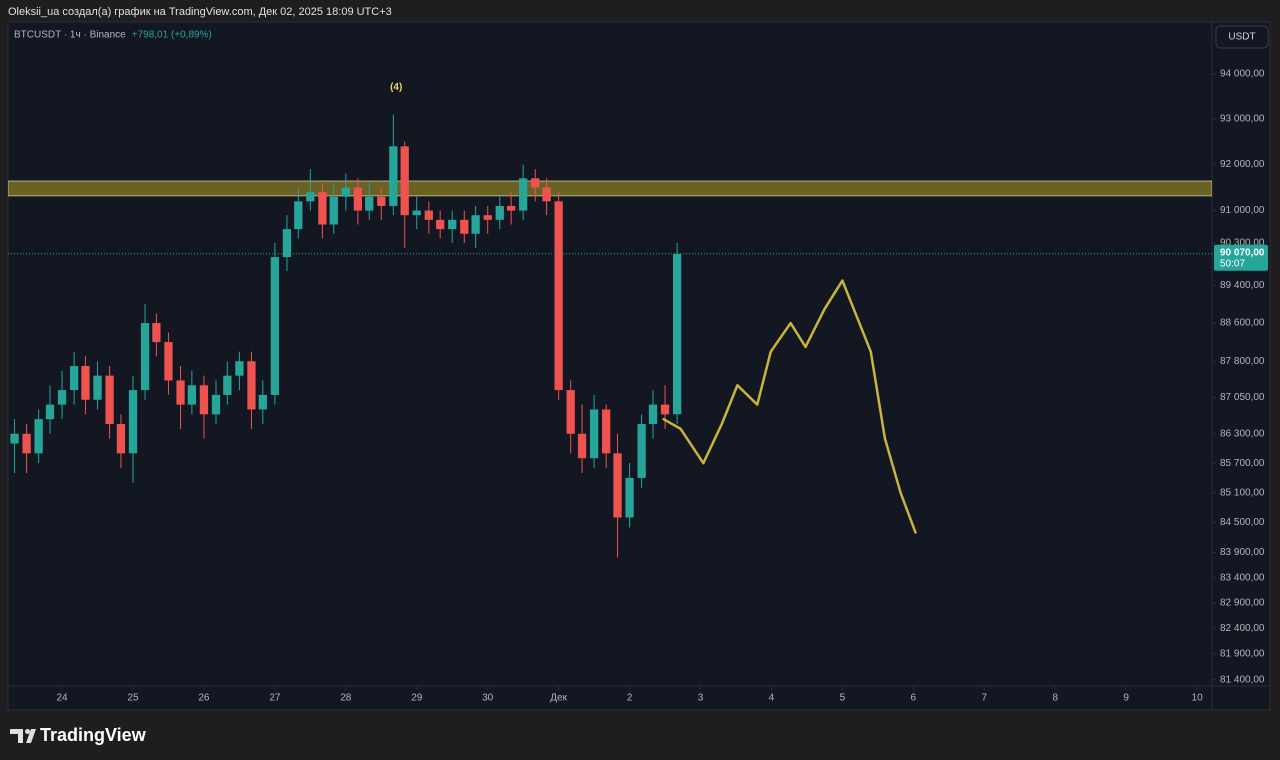 Image resolution: width=1280 pixels, height=760 pixels. I want to click on y-tick-label: 82 400,00, so click(1242, 628).